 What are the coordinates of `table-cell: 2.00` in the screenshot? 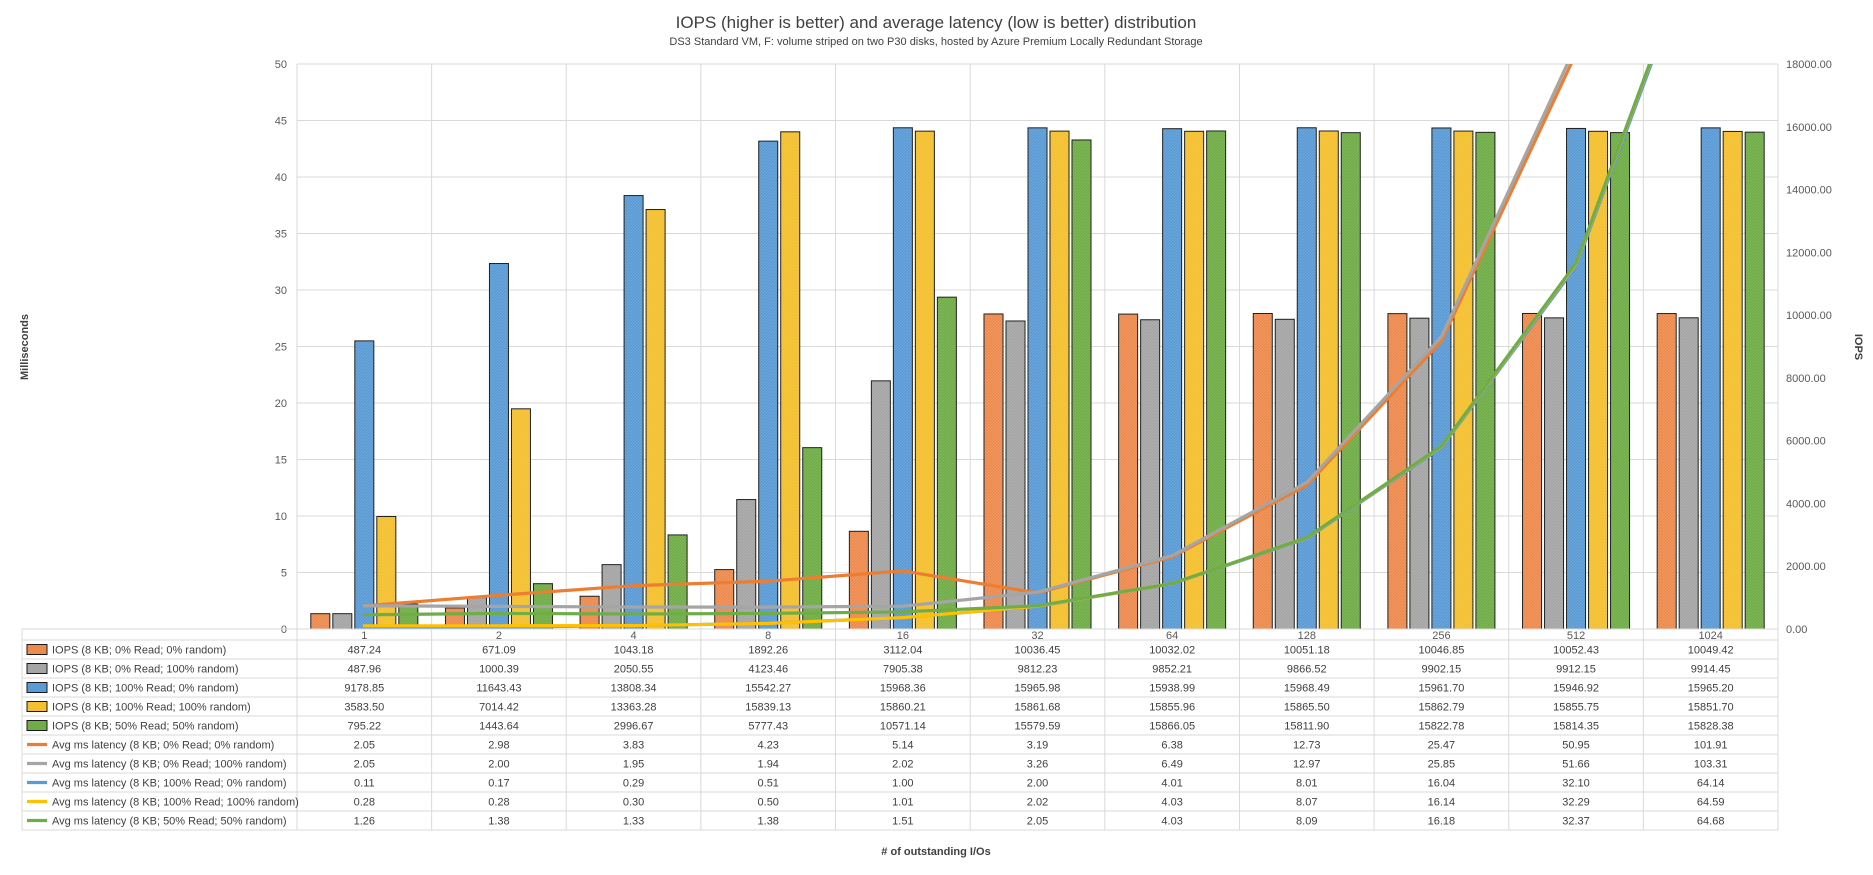 It's located at (498, 765).